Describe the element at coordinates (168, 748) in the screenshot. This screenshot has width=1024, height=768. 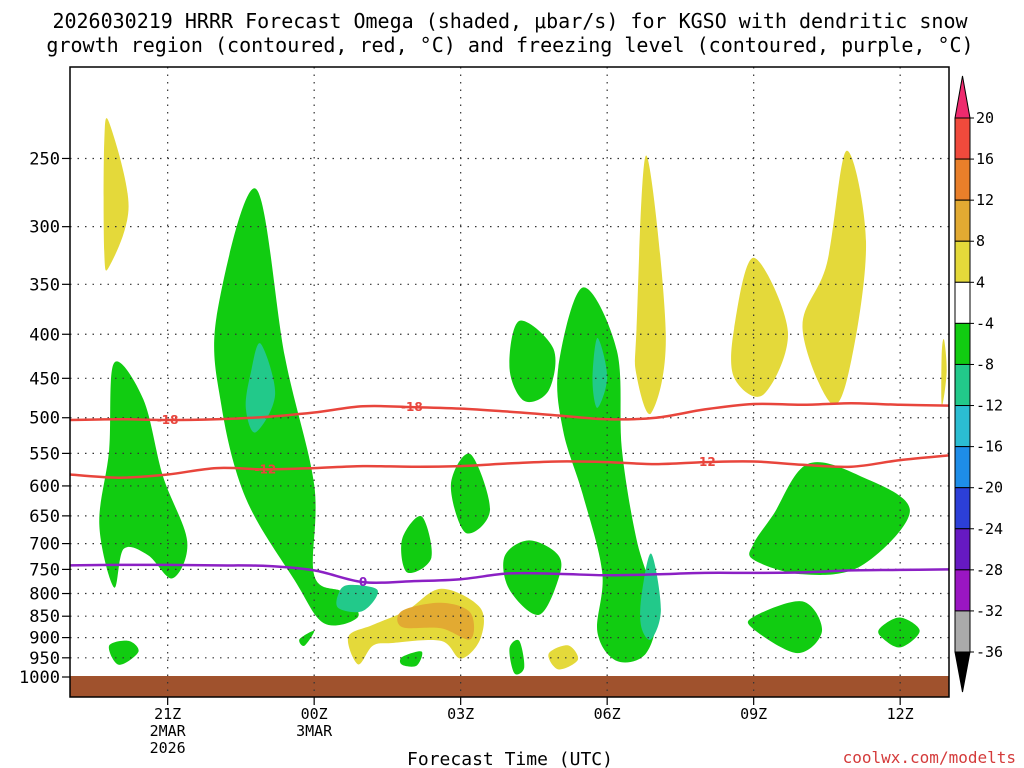
I see `x-tick-label: 2026` at that location.